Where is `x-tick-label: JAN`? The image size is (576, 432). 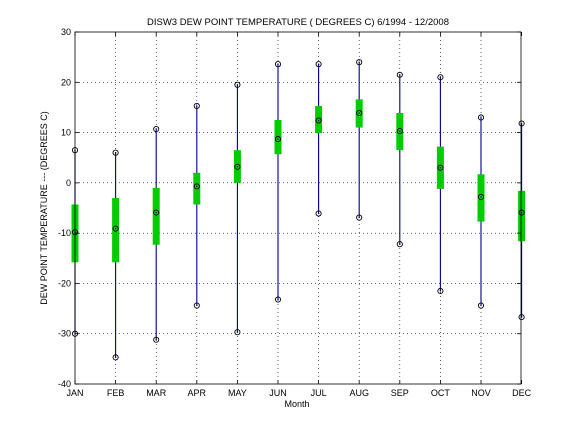 x-tick-label: JAN is located at coordinates (74, 393).